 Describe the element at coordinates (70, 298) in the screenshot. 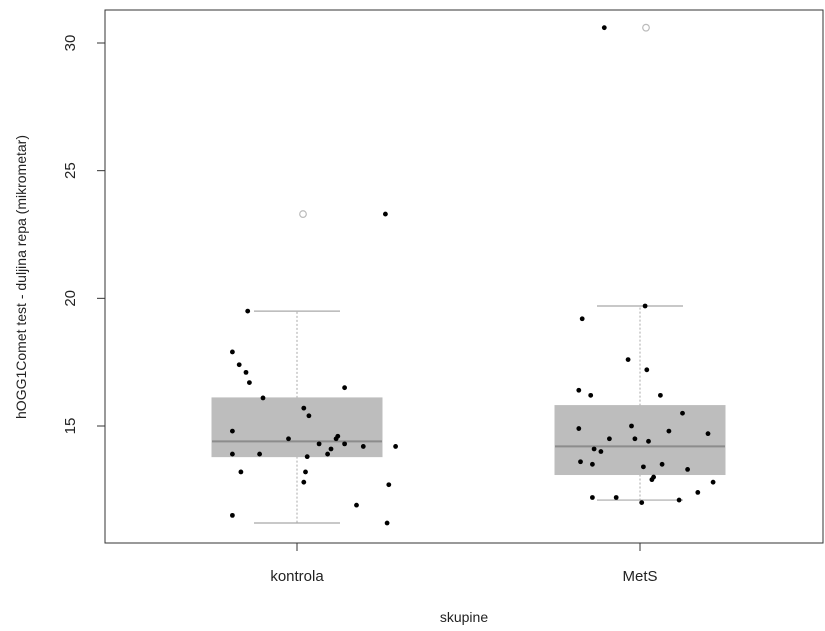

I see `y-tick-label: 20` at that location.